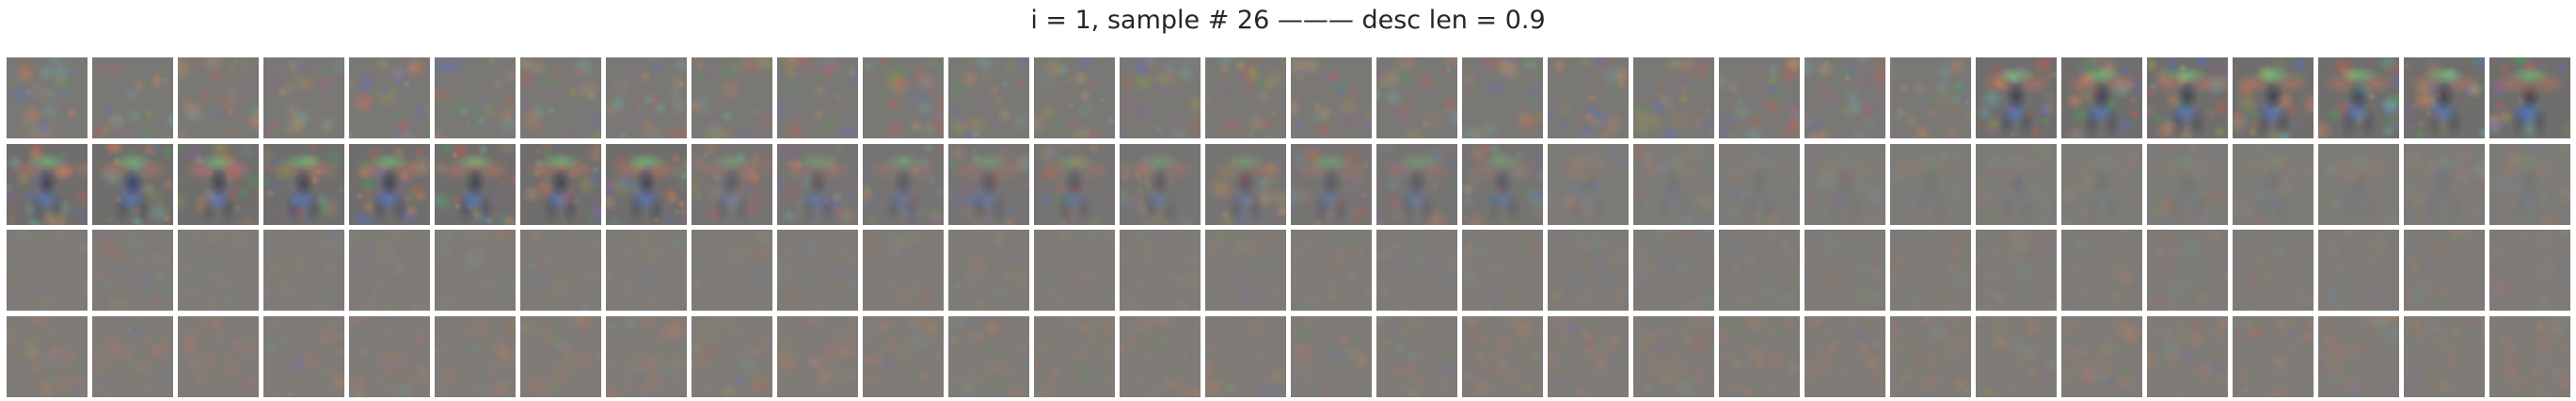 Image resolution: width=2576 pixels, height=401 pixels. I want to click on figure-title: i = 1, sample # 26 ——— desc len = 0.9, so click(1288, 20).